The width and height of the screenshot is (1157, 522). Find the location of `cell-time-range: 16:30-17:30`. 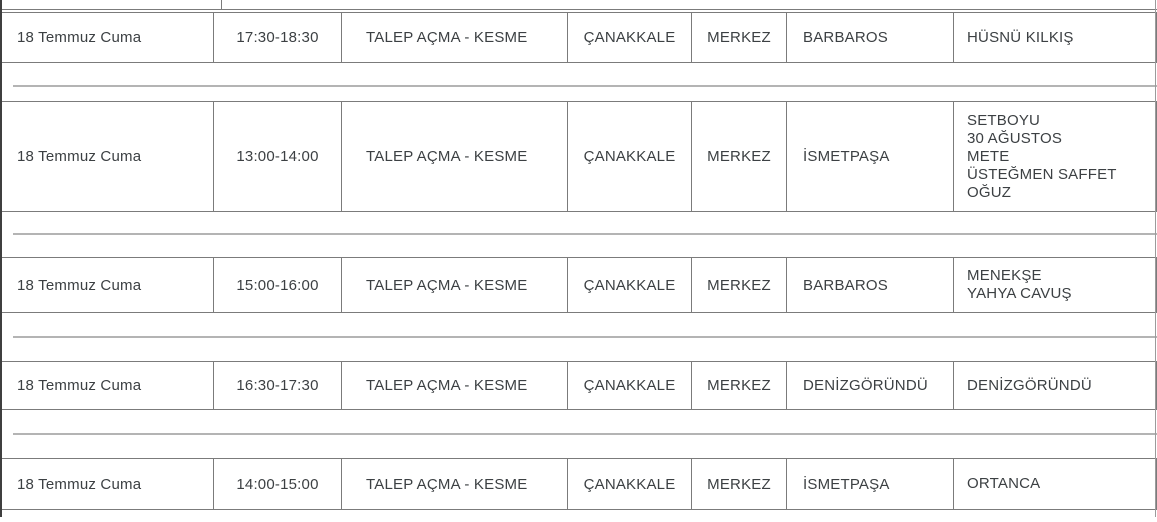

cell-time-range: 16:30-17:30 is located at coordinates (278, 385).